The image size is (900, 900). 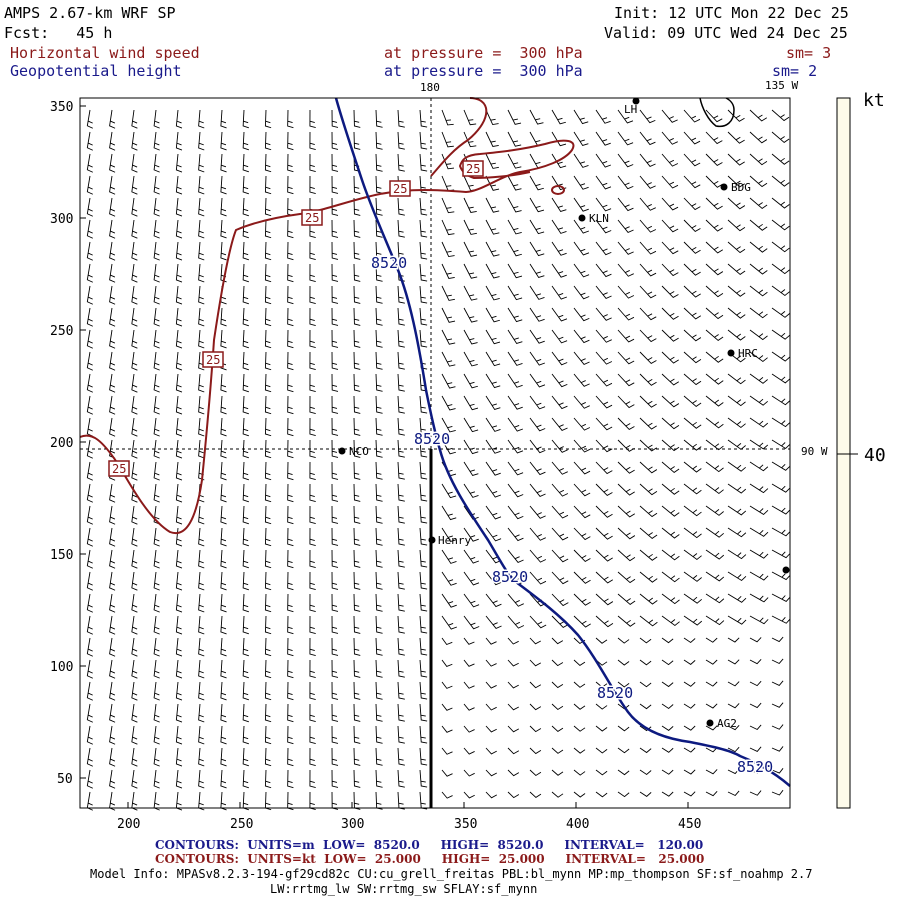 What do you see at coordinates (449, 540) in the screenshot?
I see `station-henry: Henry` at bounding box center [449, 540].